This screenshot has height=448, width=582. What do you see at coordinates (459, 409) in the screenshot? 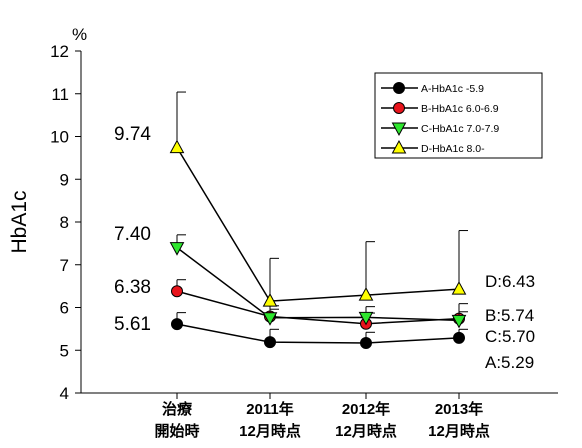
I see `x-tick-label: 2013年` at bounding box center [459, 409].